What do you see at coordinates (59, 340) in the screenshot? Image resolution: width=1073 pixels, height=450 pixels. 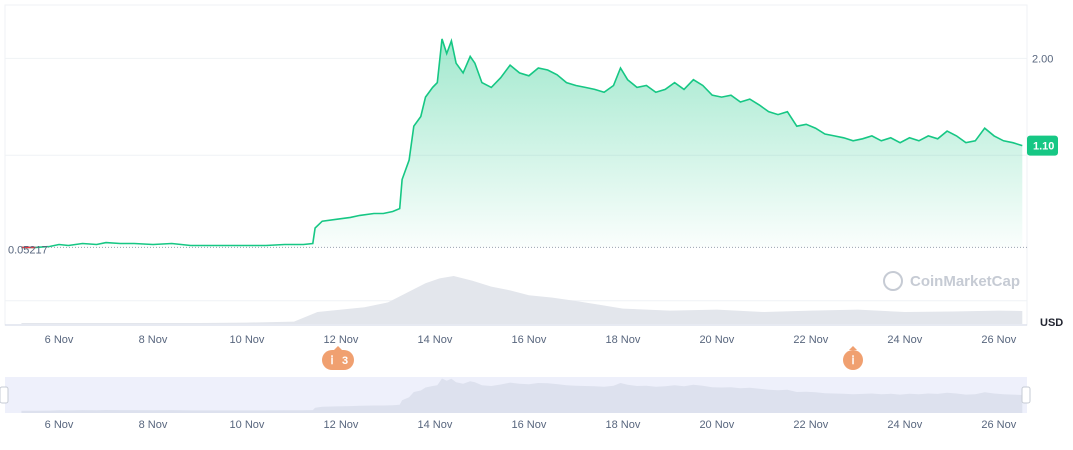 I see `x-tick-label: 6 Nov` at bounding box center [59, 340].